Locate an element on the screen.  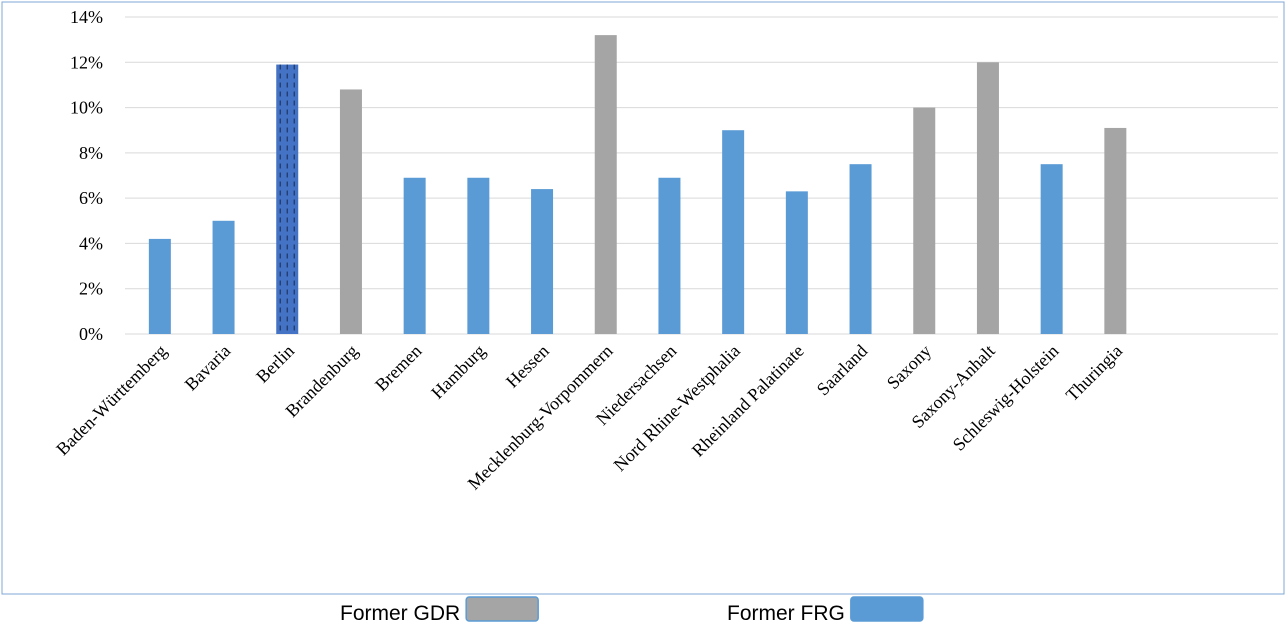
y-tick-label: 12% is located at coordinates (86, 62).